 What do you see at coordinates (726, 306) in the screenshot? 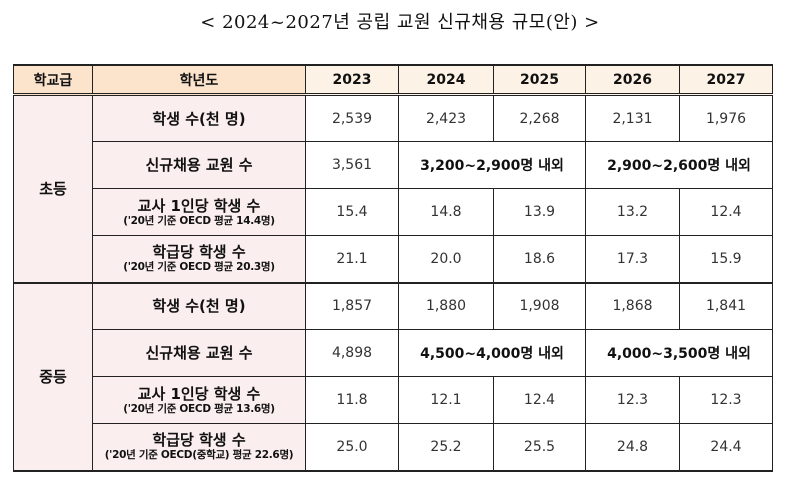
I see `value-cell: 1,841` at bounding box center [726, 306].